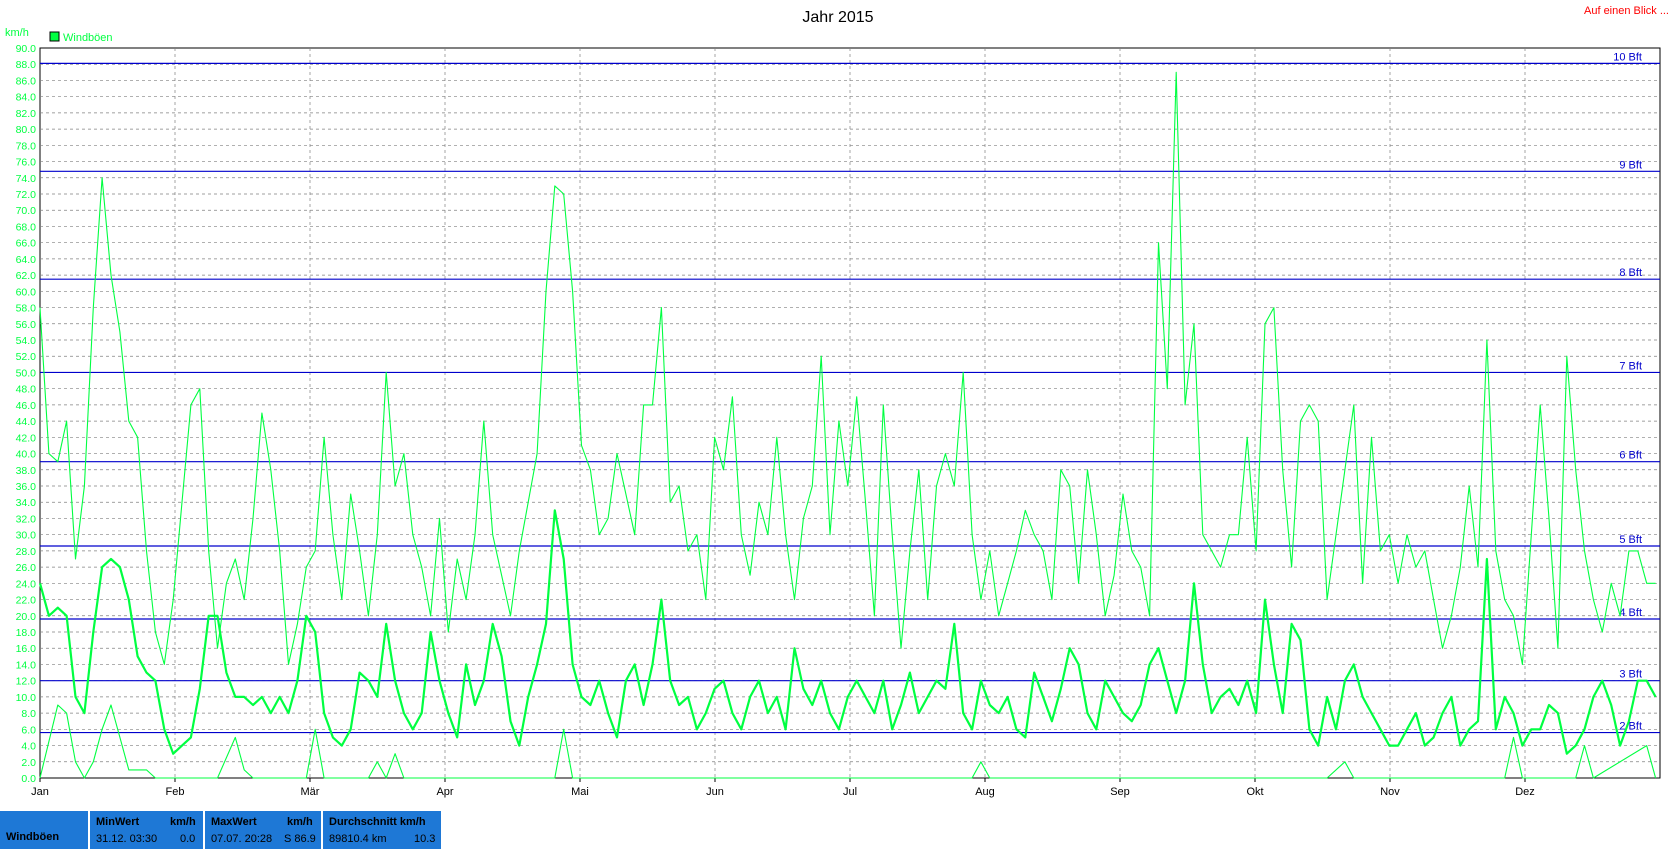 The image size is (1677, 849). Describe the element at coordinates (26, 309) in the screenshot. I see `y-tick-label: 58.0` at that location.